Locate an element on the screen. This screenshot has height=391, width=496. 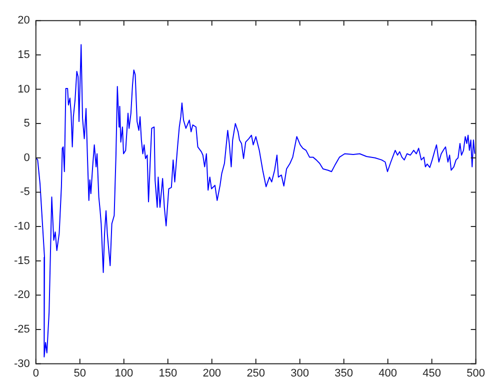
x-tick-label: 150 is located at coordinates (168, 373).